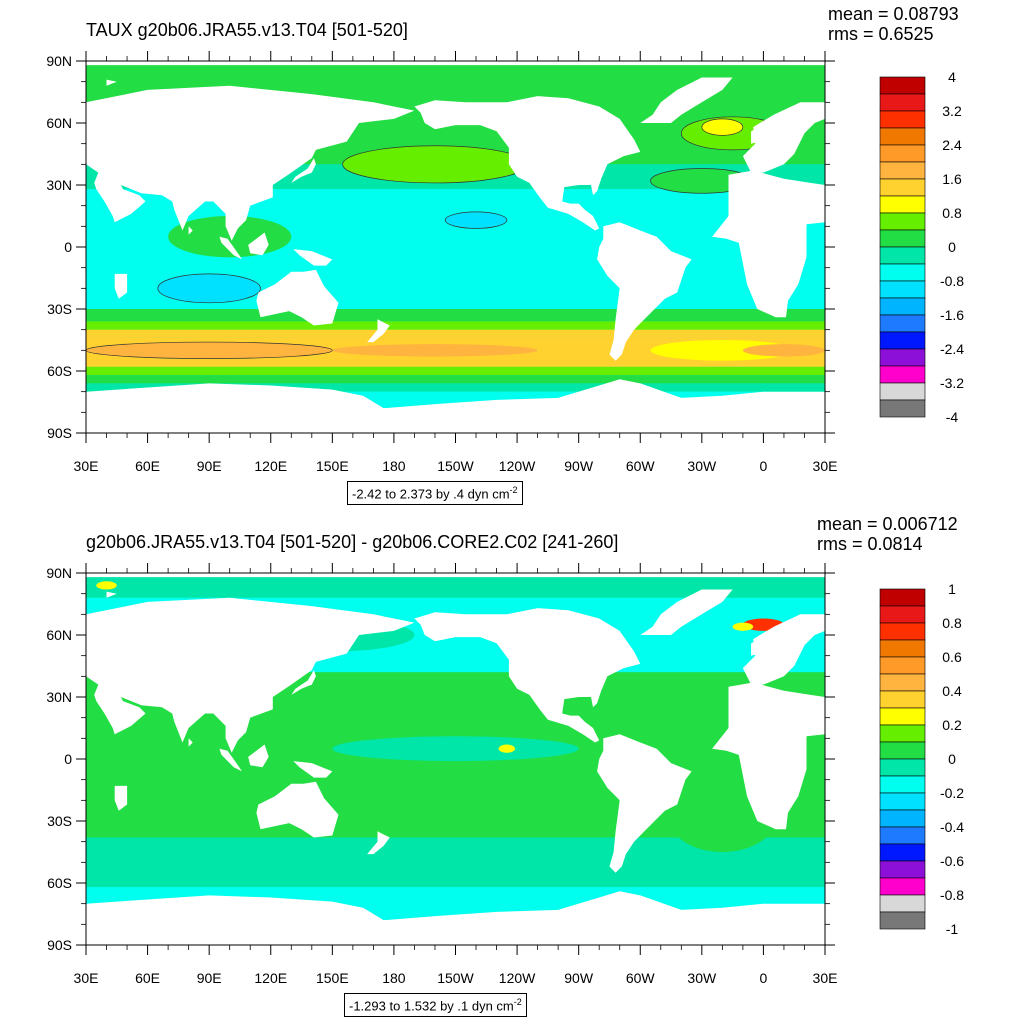  Describe the element at coordinates (952, 725) in the screenshot. I see `colorbar-label: 0.2` at that location.